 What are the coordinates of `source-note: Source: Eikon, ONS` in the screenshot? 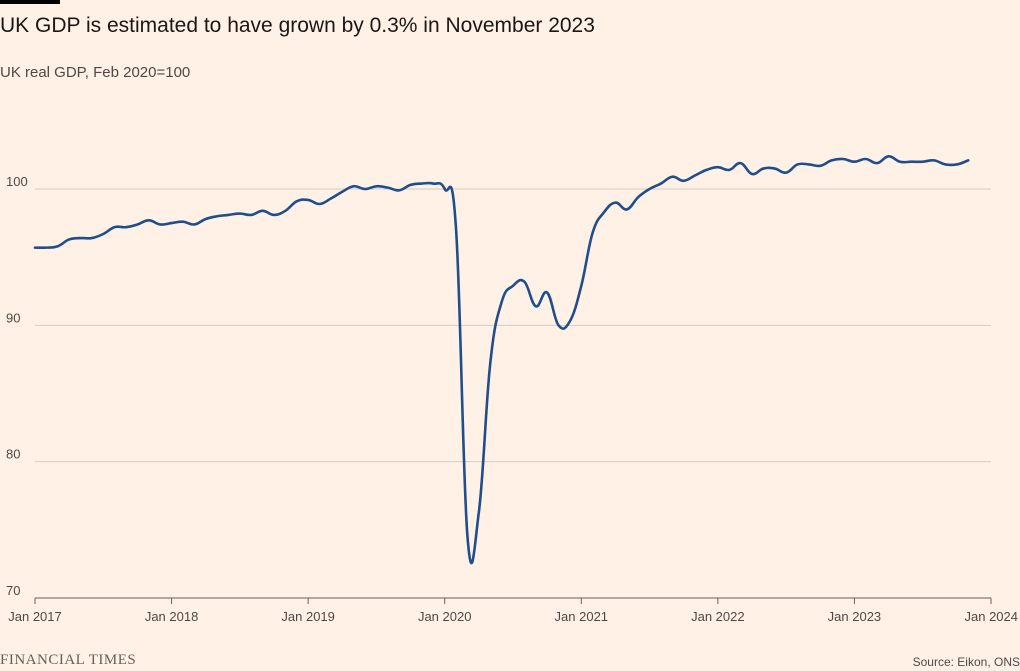 It's located at (966, 662).